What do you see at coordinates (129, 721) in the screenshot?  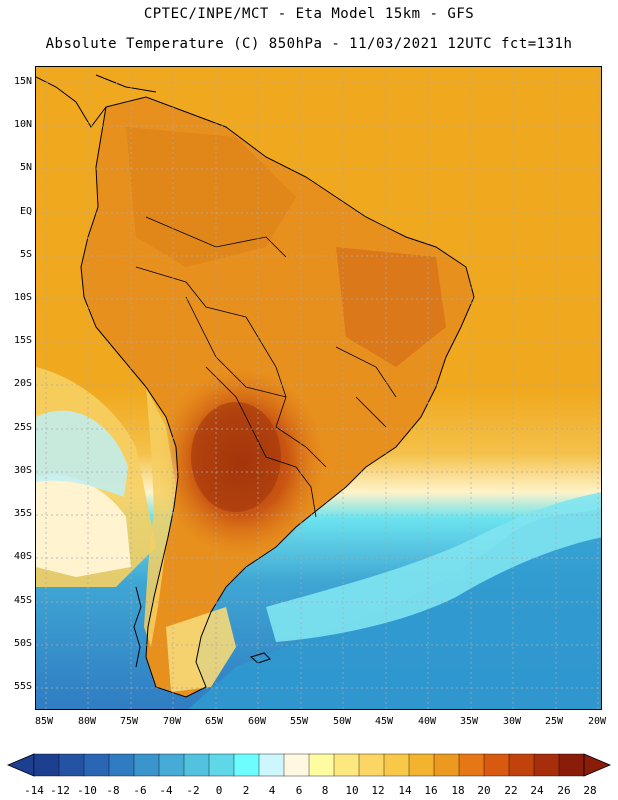 I see `lon-label-75w: 75W` at bounding box center [129, 721].